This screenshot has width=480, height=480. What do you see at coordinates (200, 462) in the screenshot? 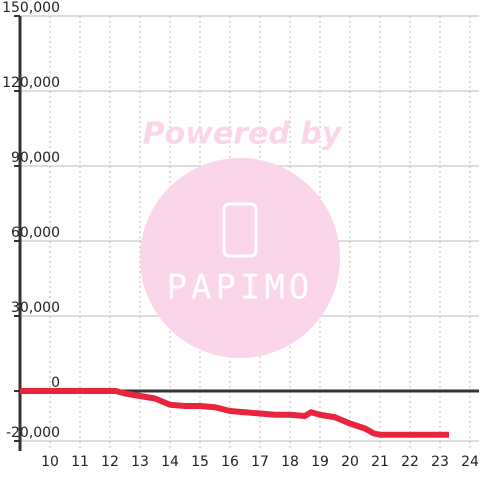
I see `x-tick-label: 15` at bounding box center [200, 462].